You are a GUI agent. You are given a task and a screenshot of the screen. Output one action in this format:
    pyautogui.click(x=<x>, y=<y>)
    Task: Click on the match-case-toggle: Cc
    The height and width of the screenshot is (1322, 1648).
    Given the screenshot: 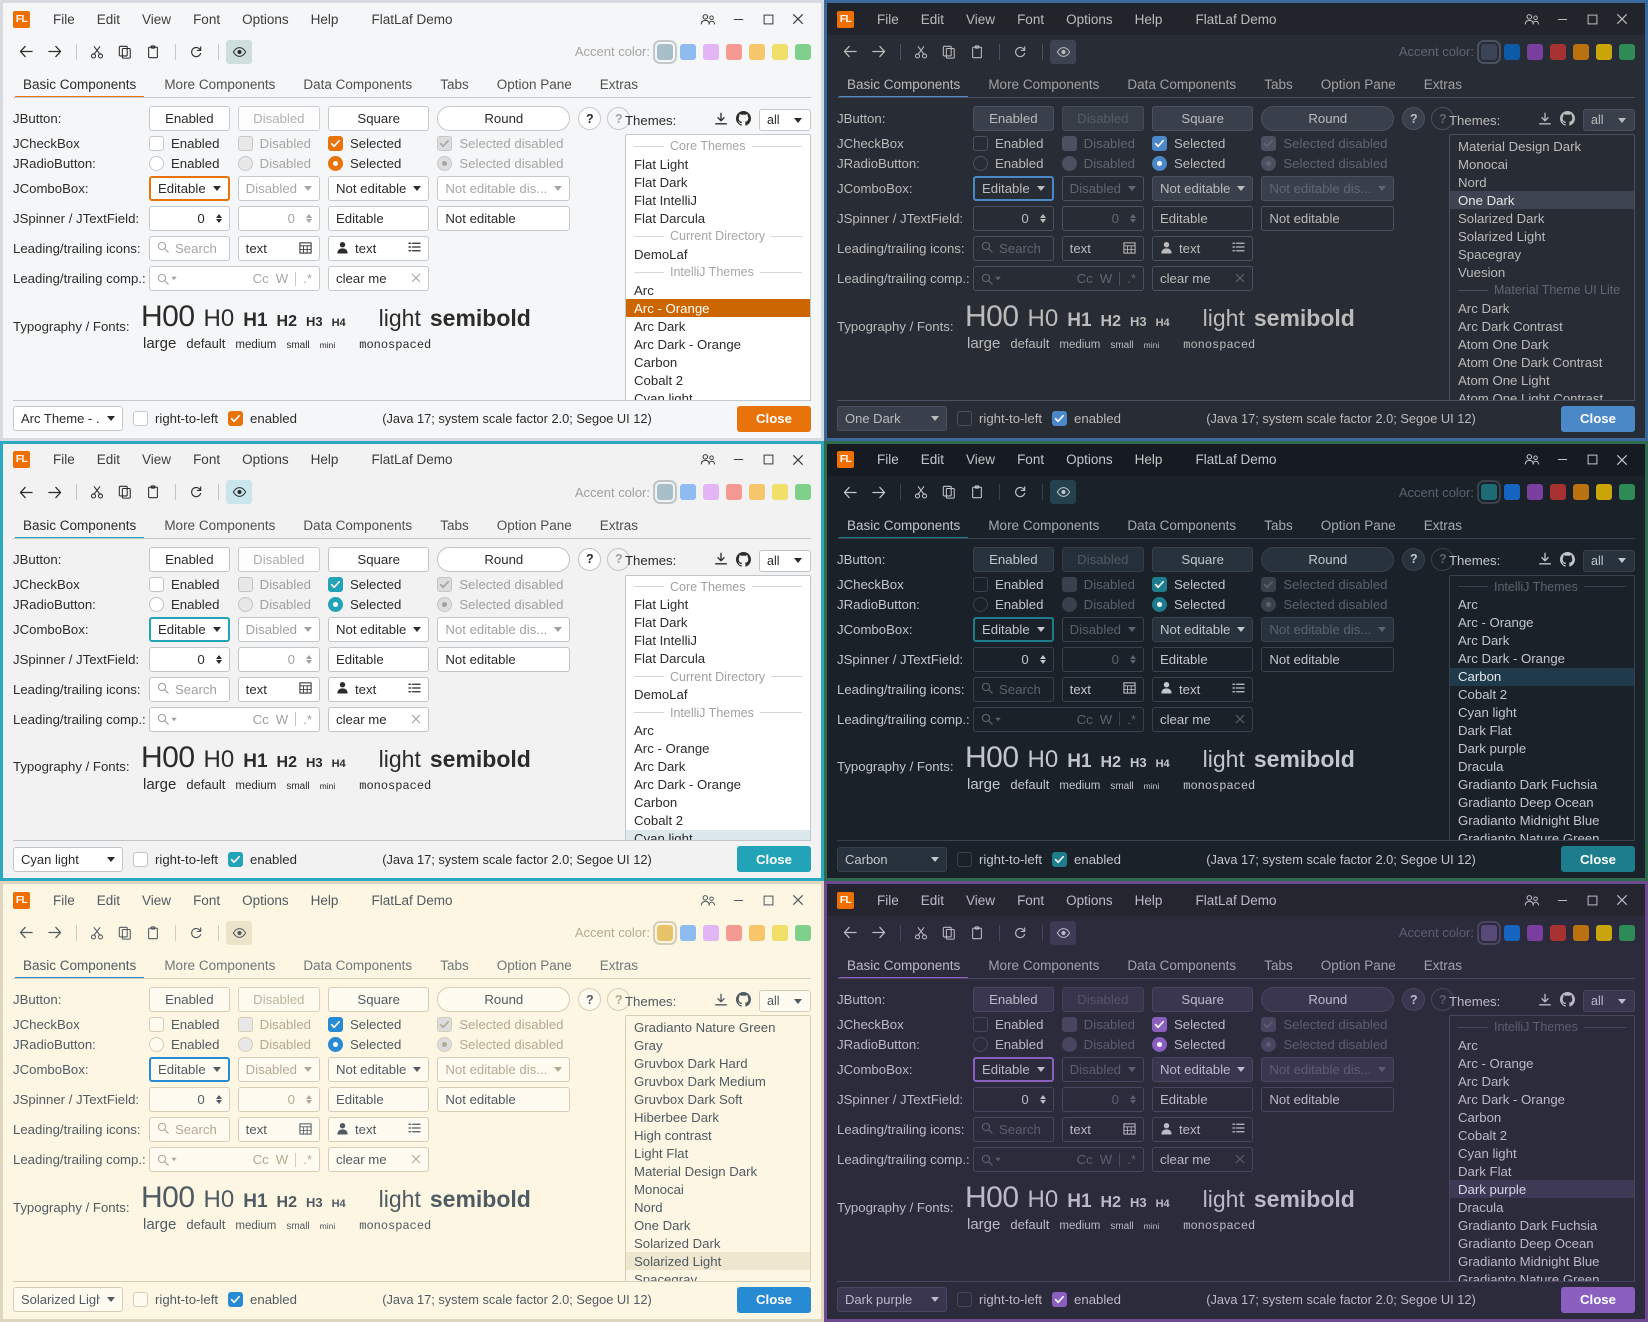 What is the action you would take?
    pyautogui.click(x=260, y=719)
    